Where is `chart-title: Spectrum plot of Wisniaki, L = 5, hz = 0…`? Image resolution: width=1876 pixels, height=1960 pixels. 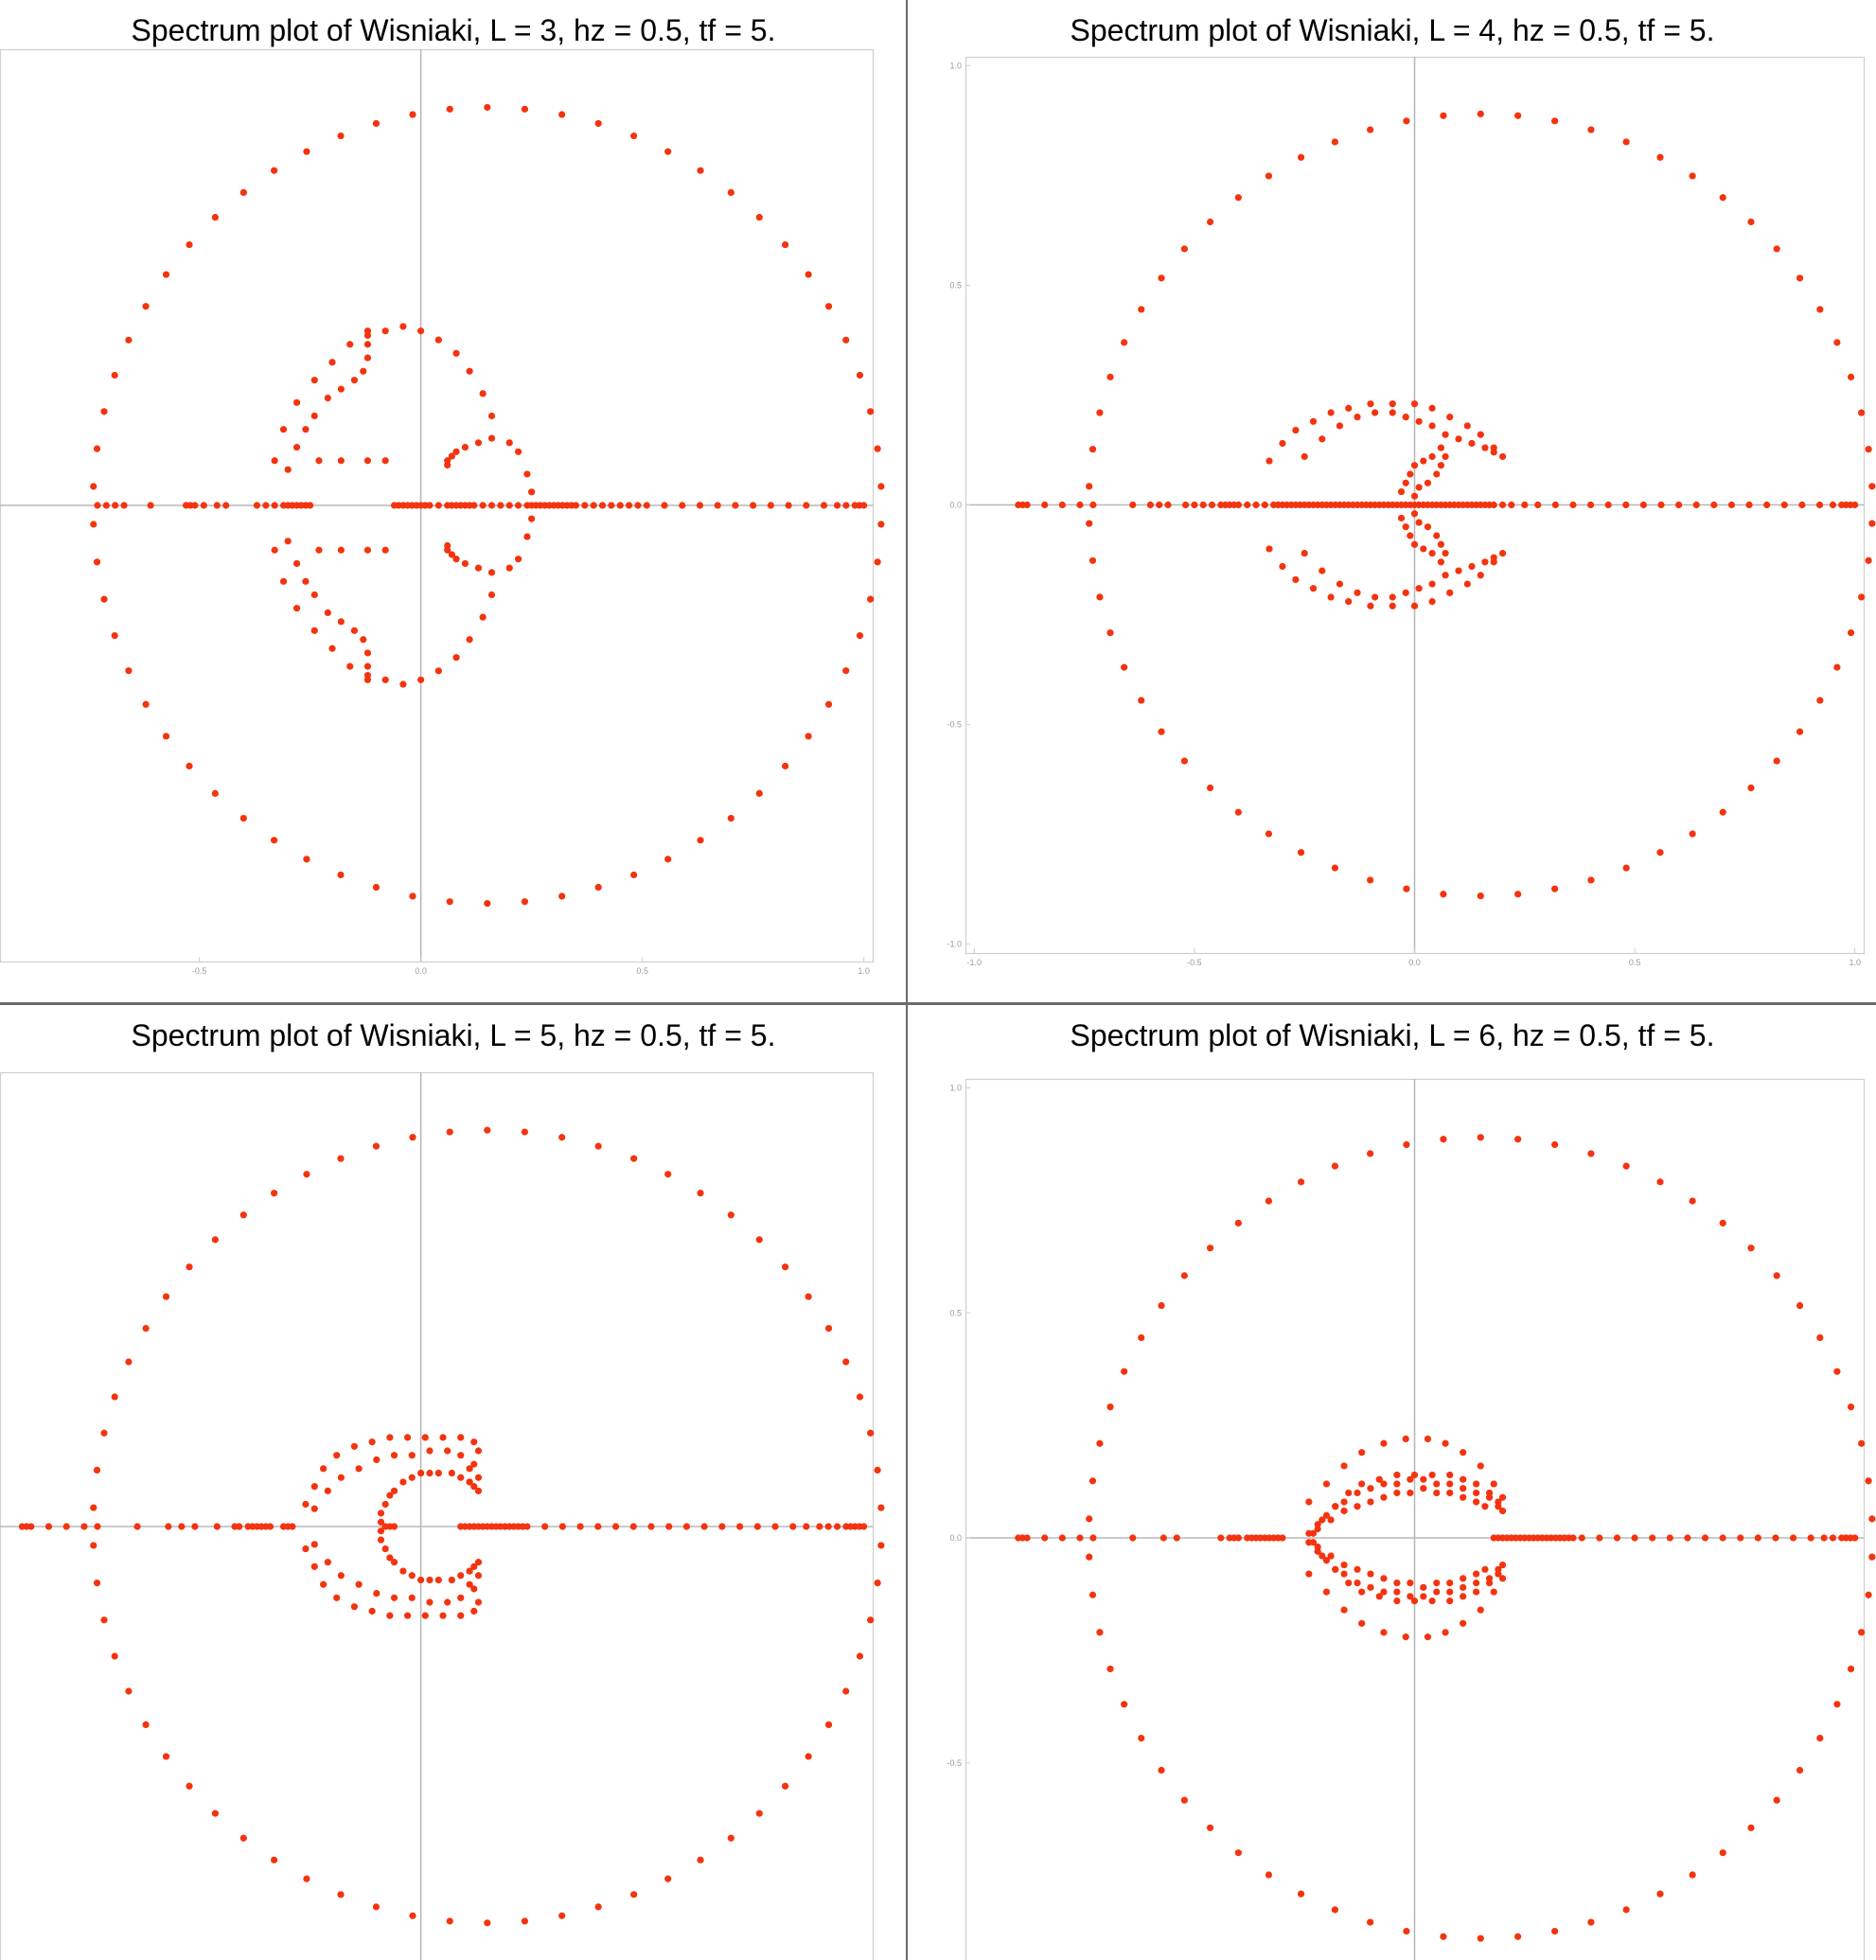
chart-title: Spectrum plot of Wisniaki, L = 5, hz = 0… is located at coordinates (453, 1035).